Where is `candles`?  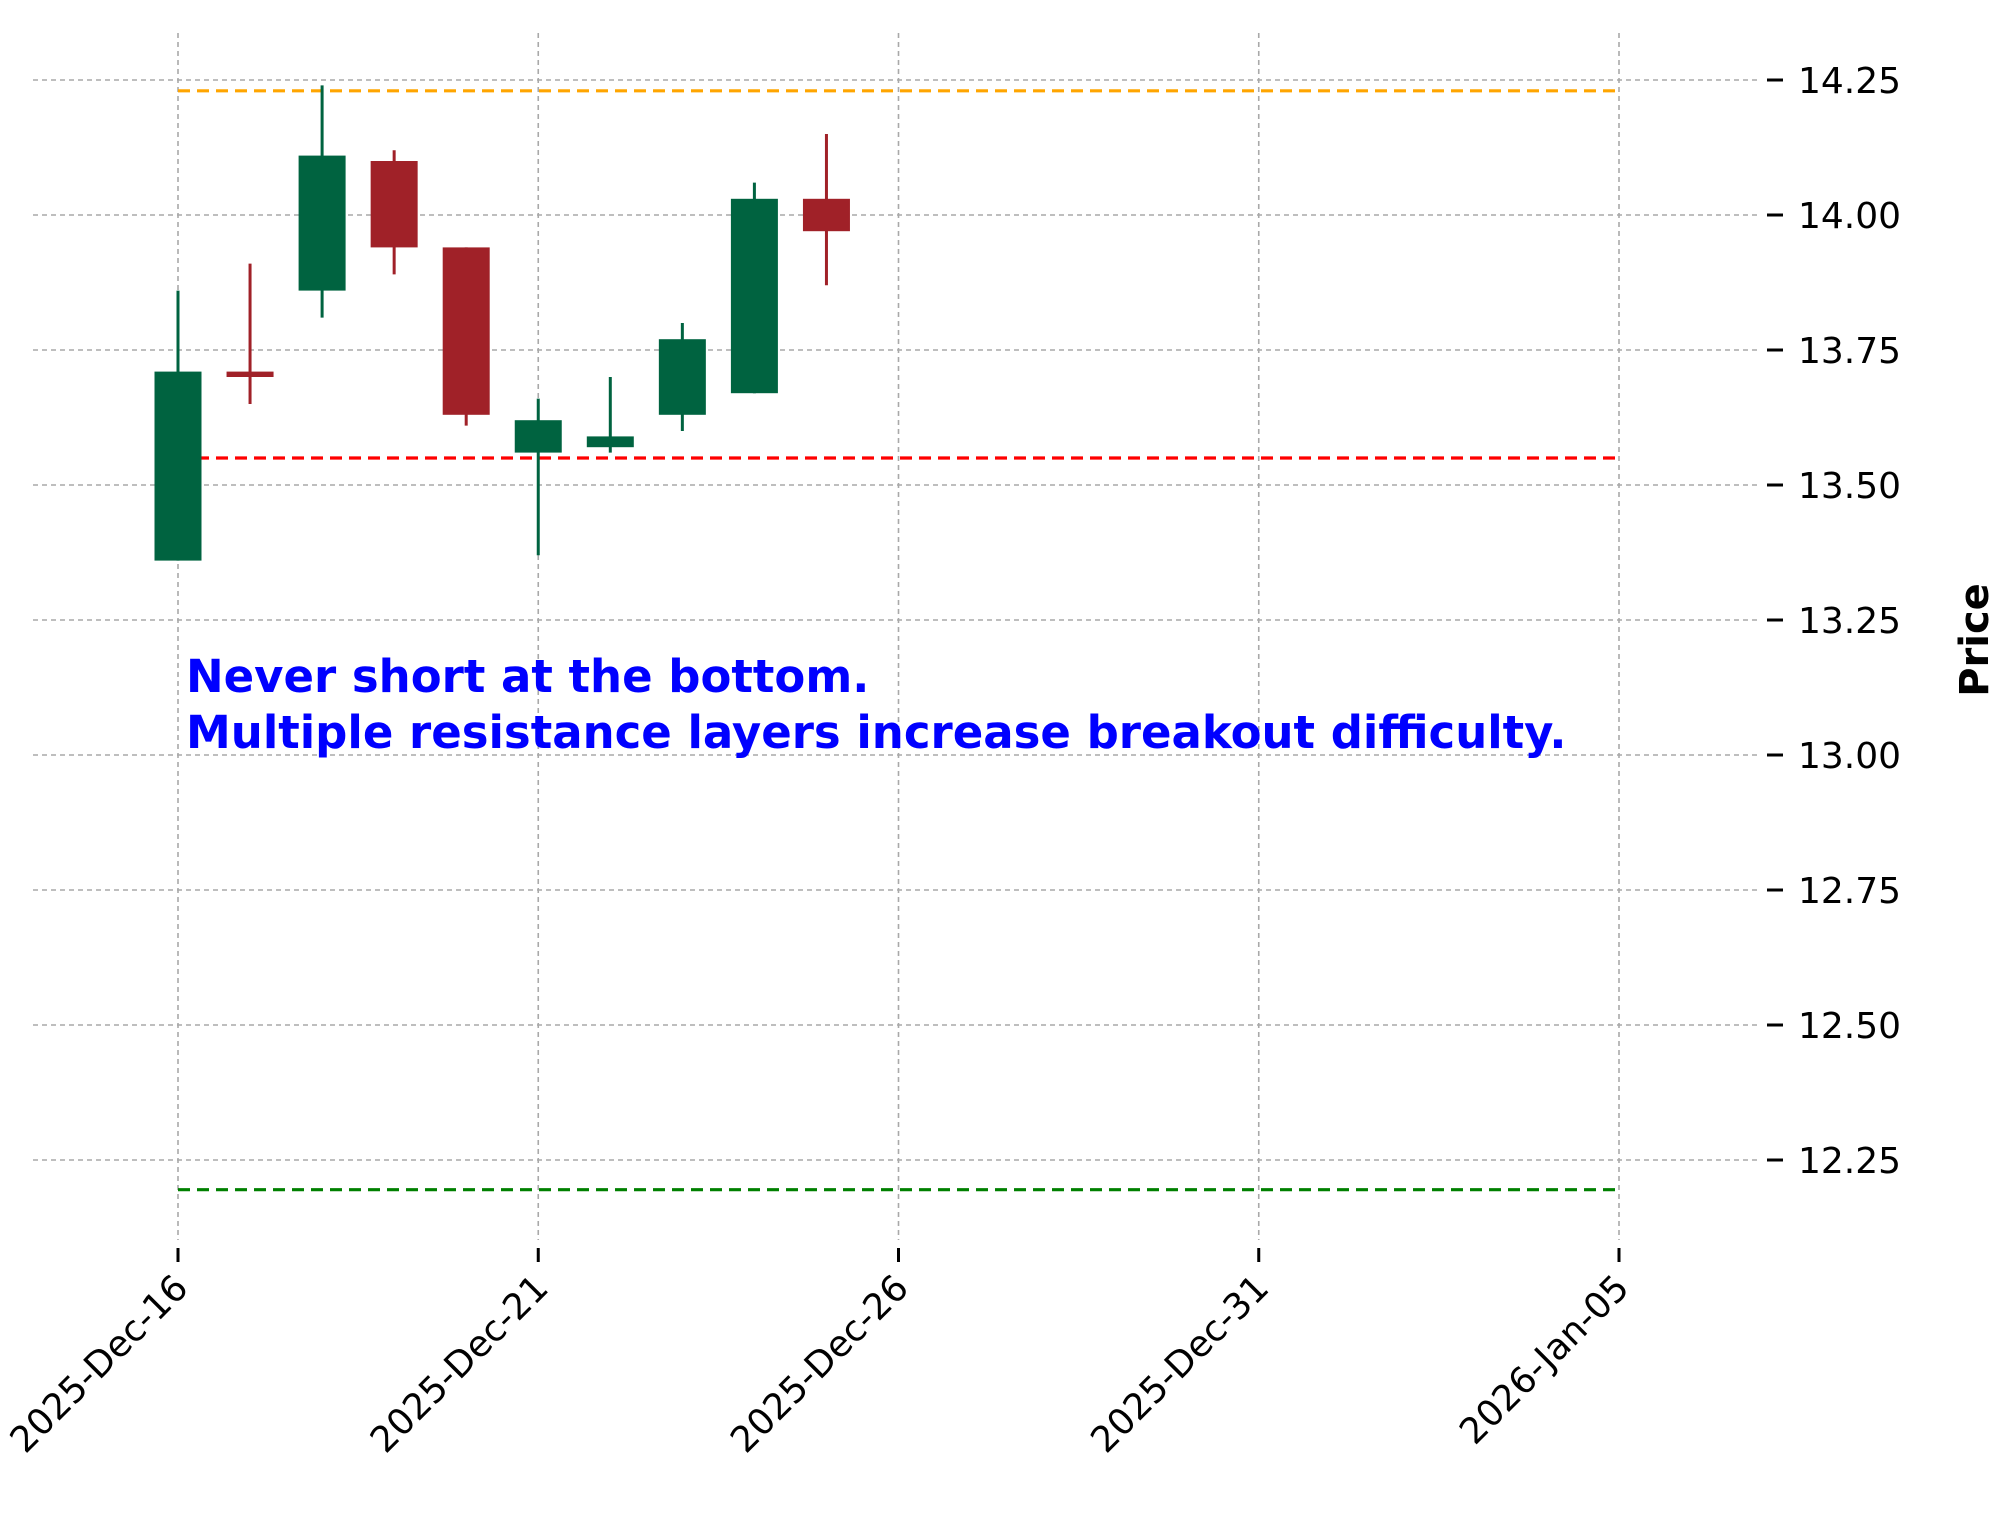
candles is located at coordinates (502, 323).